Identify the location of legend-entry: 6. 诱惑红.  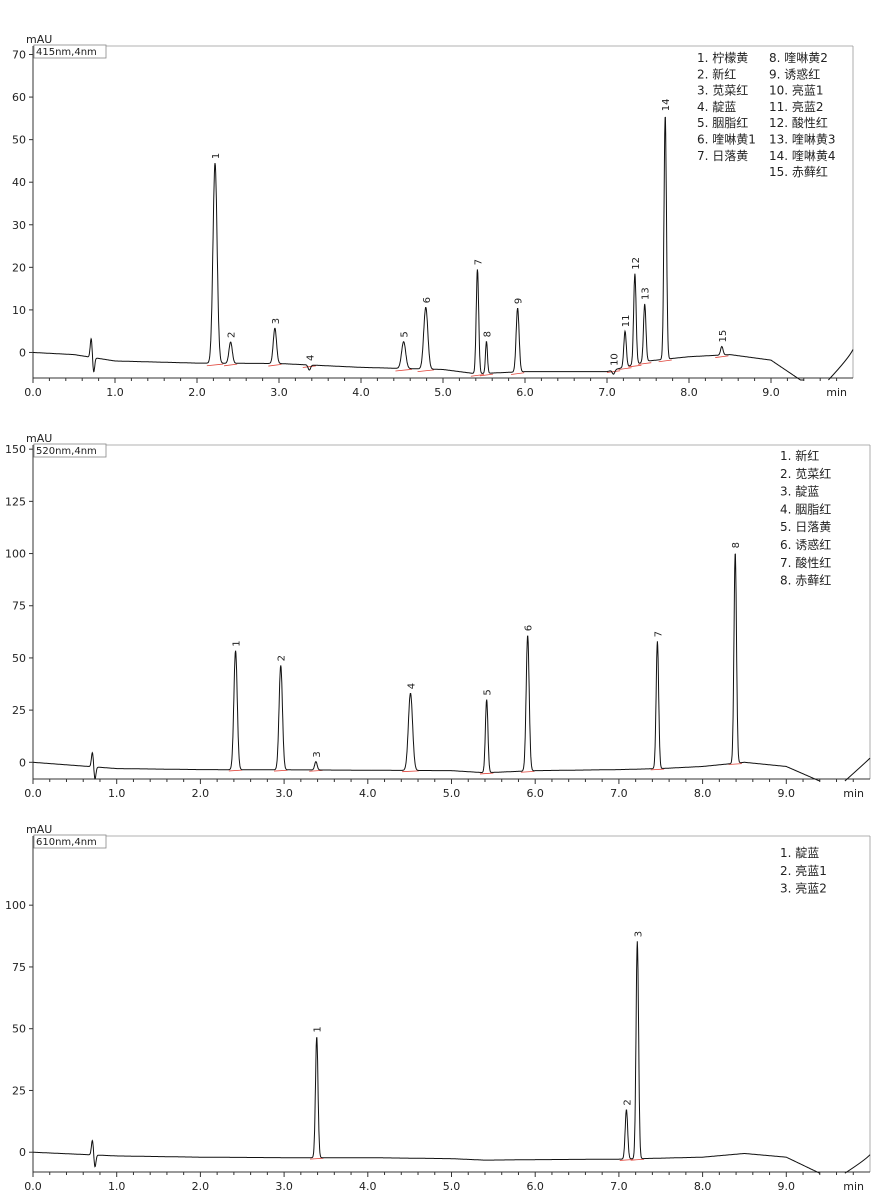
(805, 544).